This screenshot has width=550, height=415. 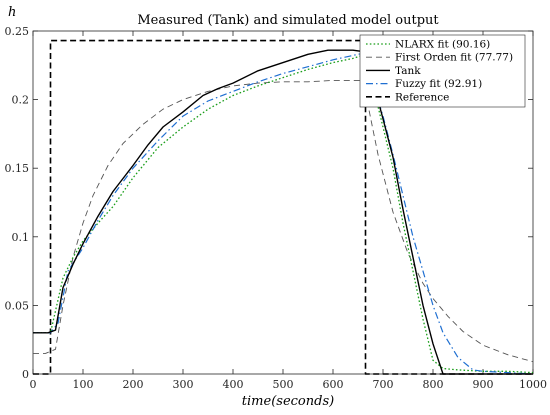 I want to click on legend-entry: Tank, so click(x=408, y=71).